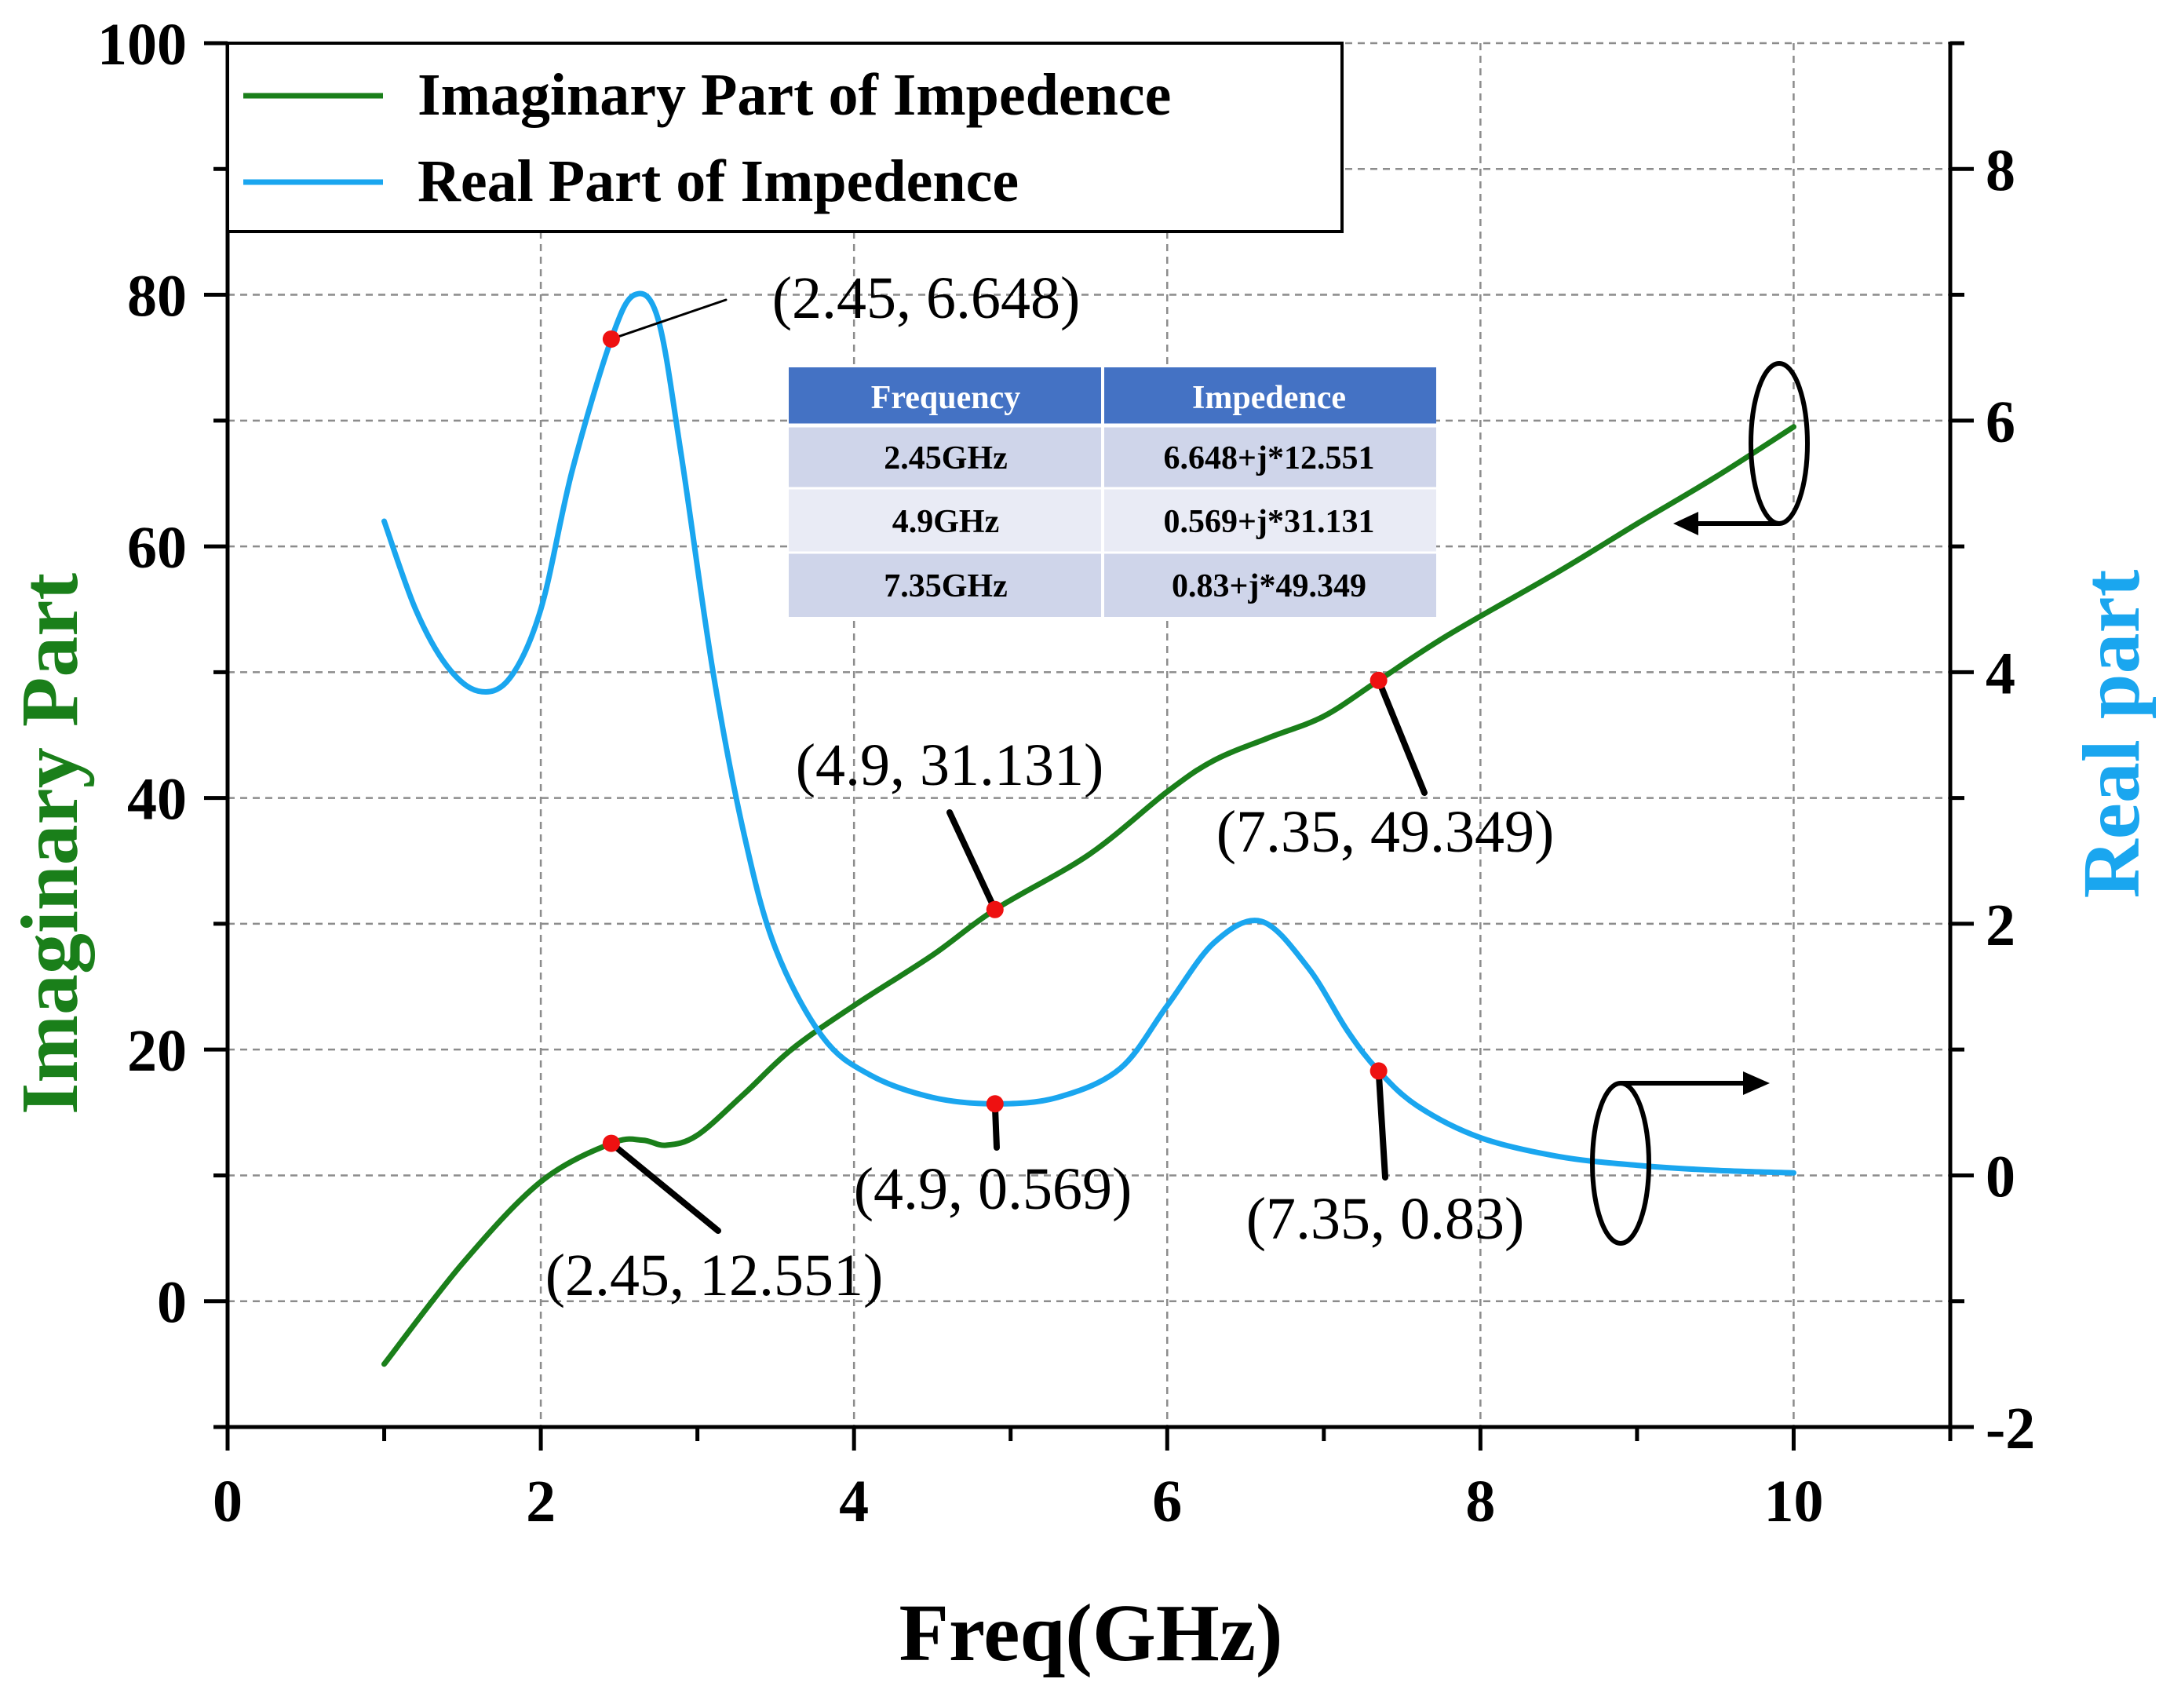  What do you see at coordinates (1090, 1633) in the screenshot?
I see `x-axis-title: Freq(GHz)` at bounding box center [1090, 1633].